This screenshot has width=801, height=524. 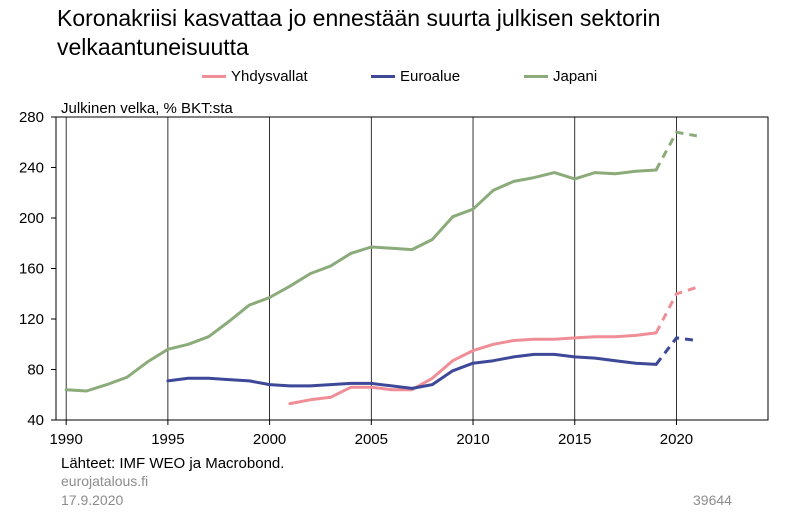 I want to click on legend-label-yhdysvallat: Yhdysvallat, so click(x=269, y=76).